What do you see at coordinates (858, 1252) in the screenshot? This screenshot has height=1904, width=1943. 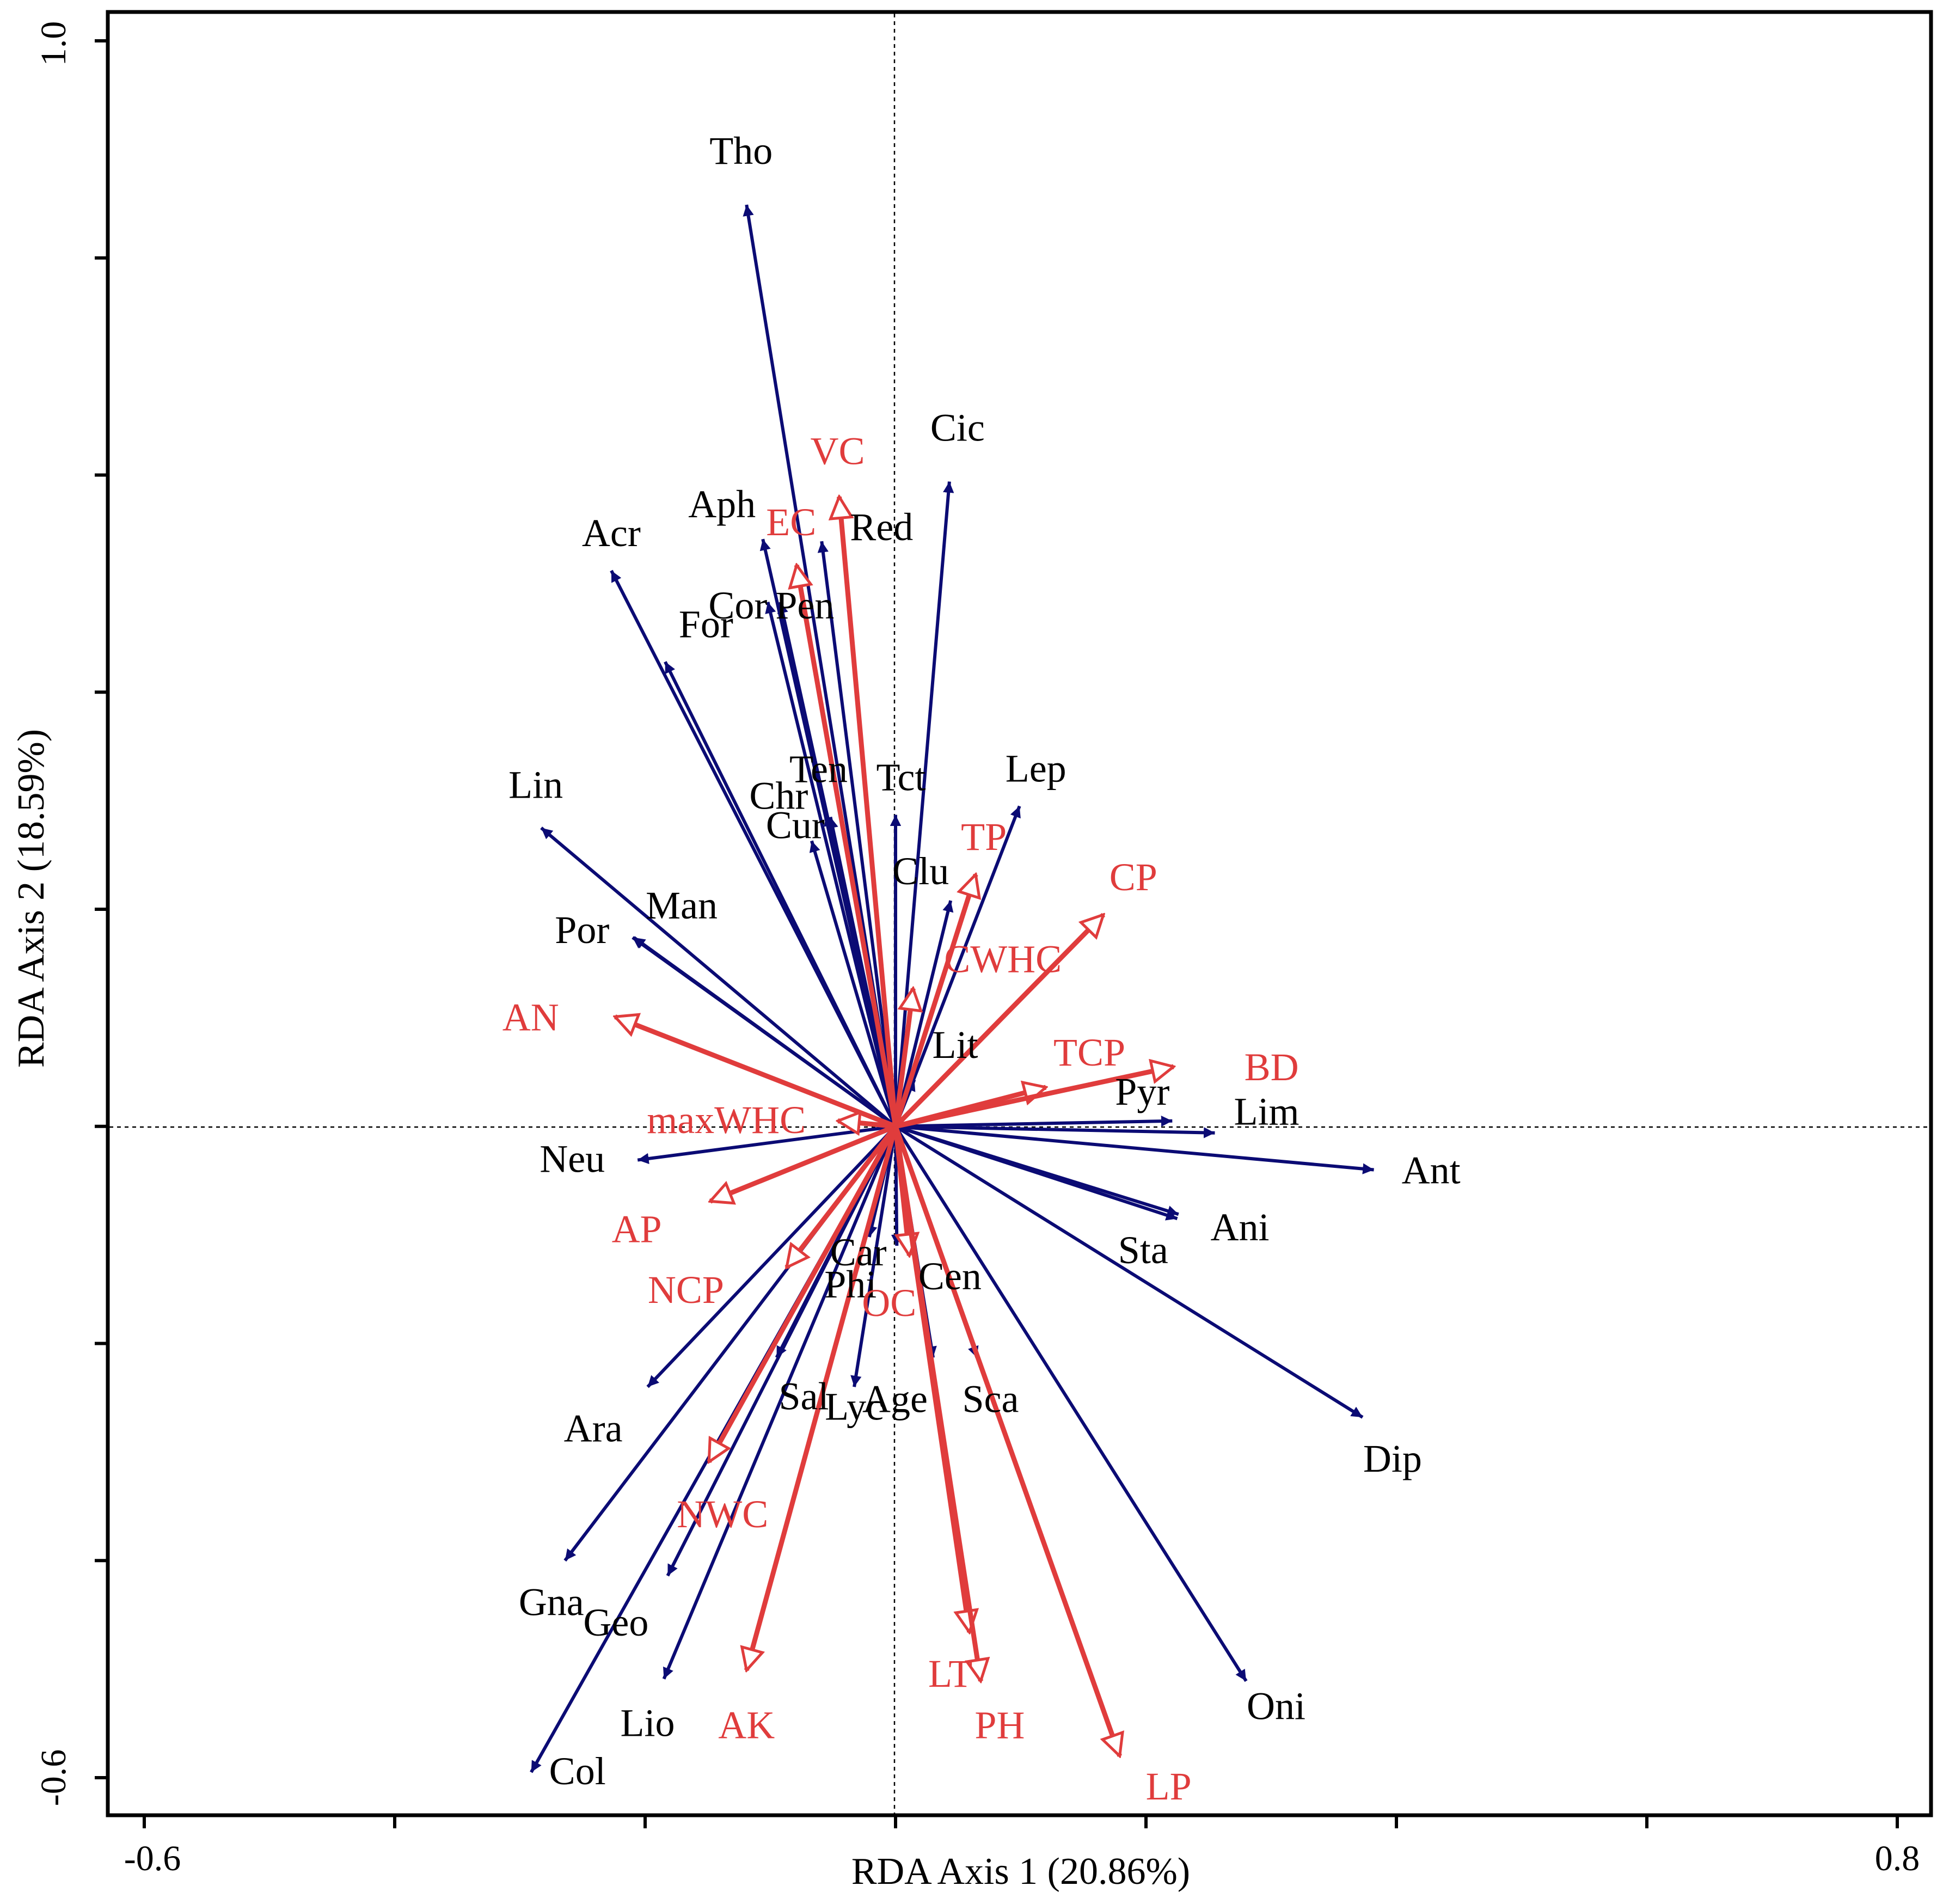 I see `species-label-car: Car` at bounding box center [858, 1252].